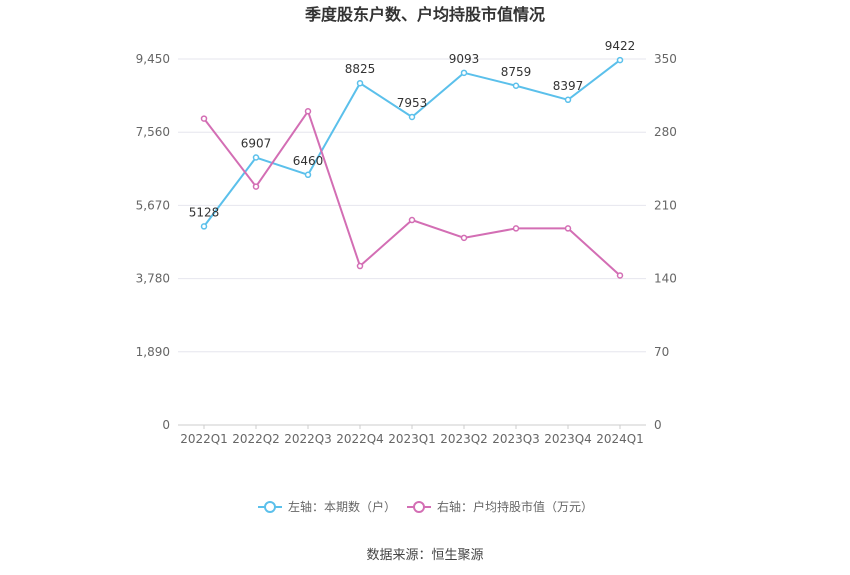 This screenshot has height=575, width=850. What do you see at coordinates (424, 555) in the screenshot?
I see `source-text: 数据来源：恒生聚源` at bounding box center [424, 555].